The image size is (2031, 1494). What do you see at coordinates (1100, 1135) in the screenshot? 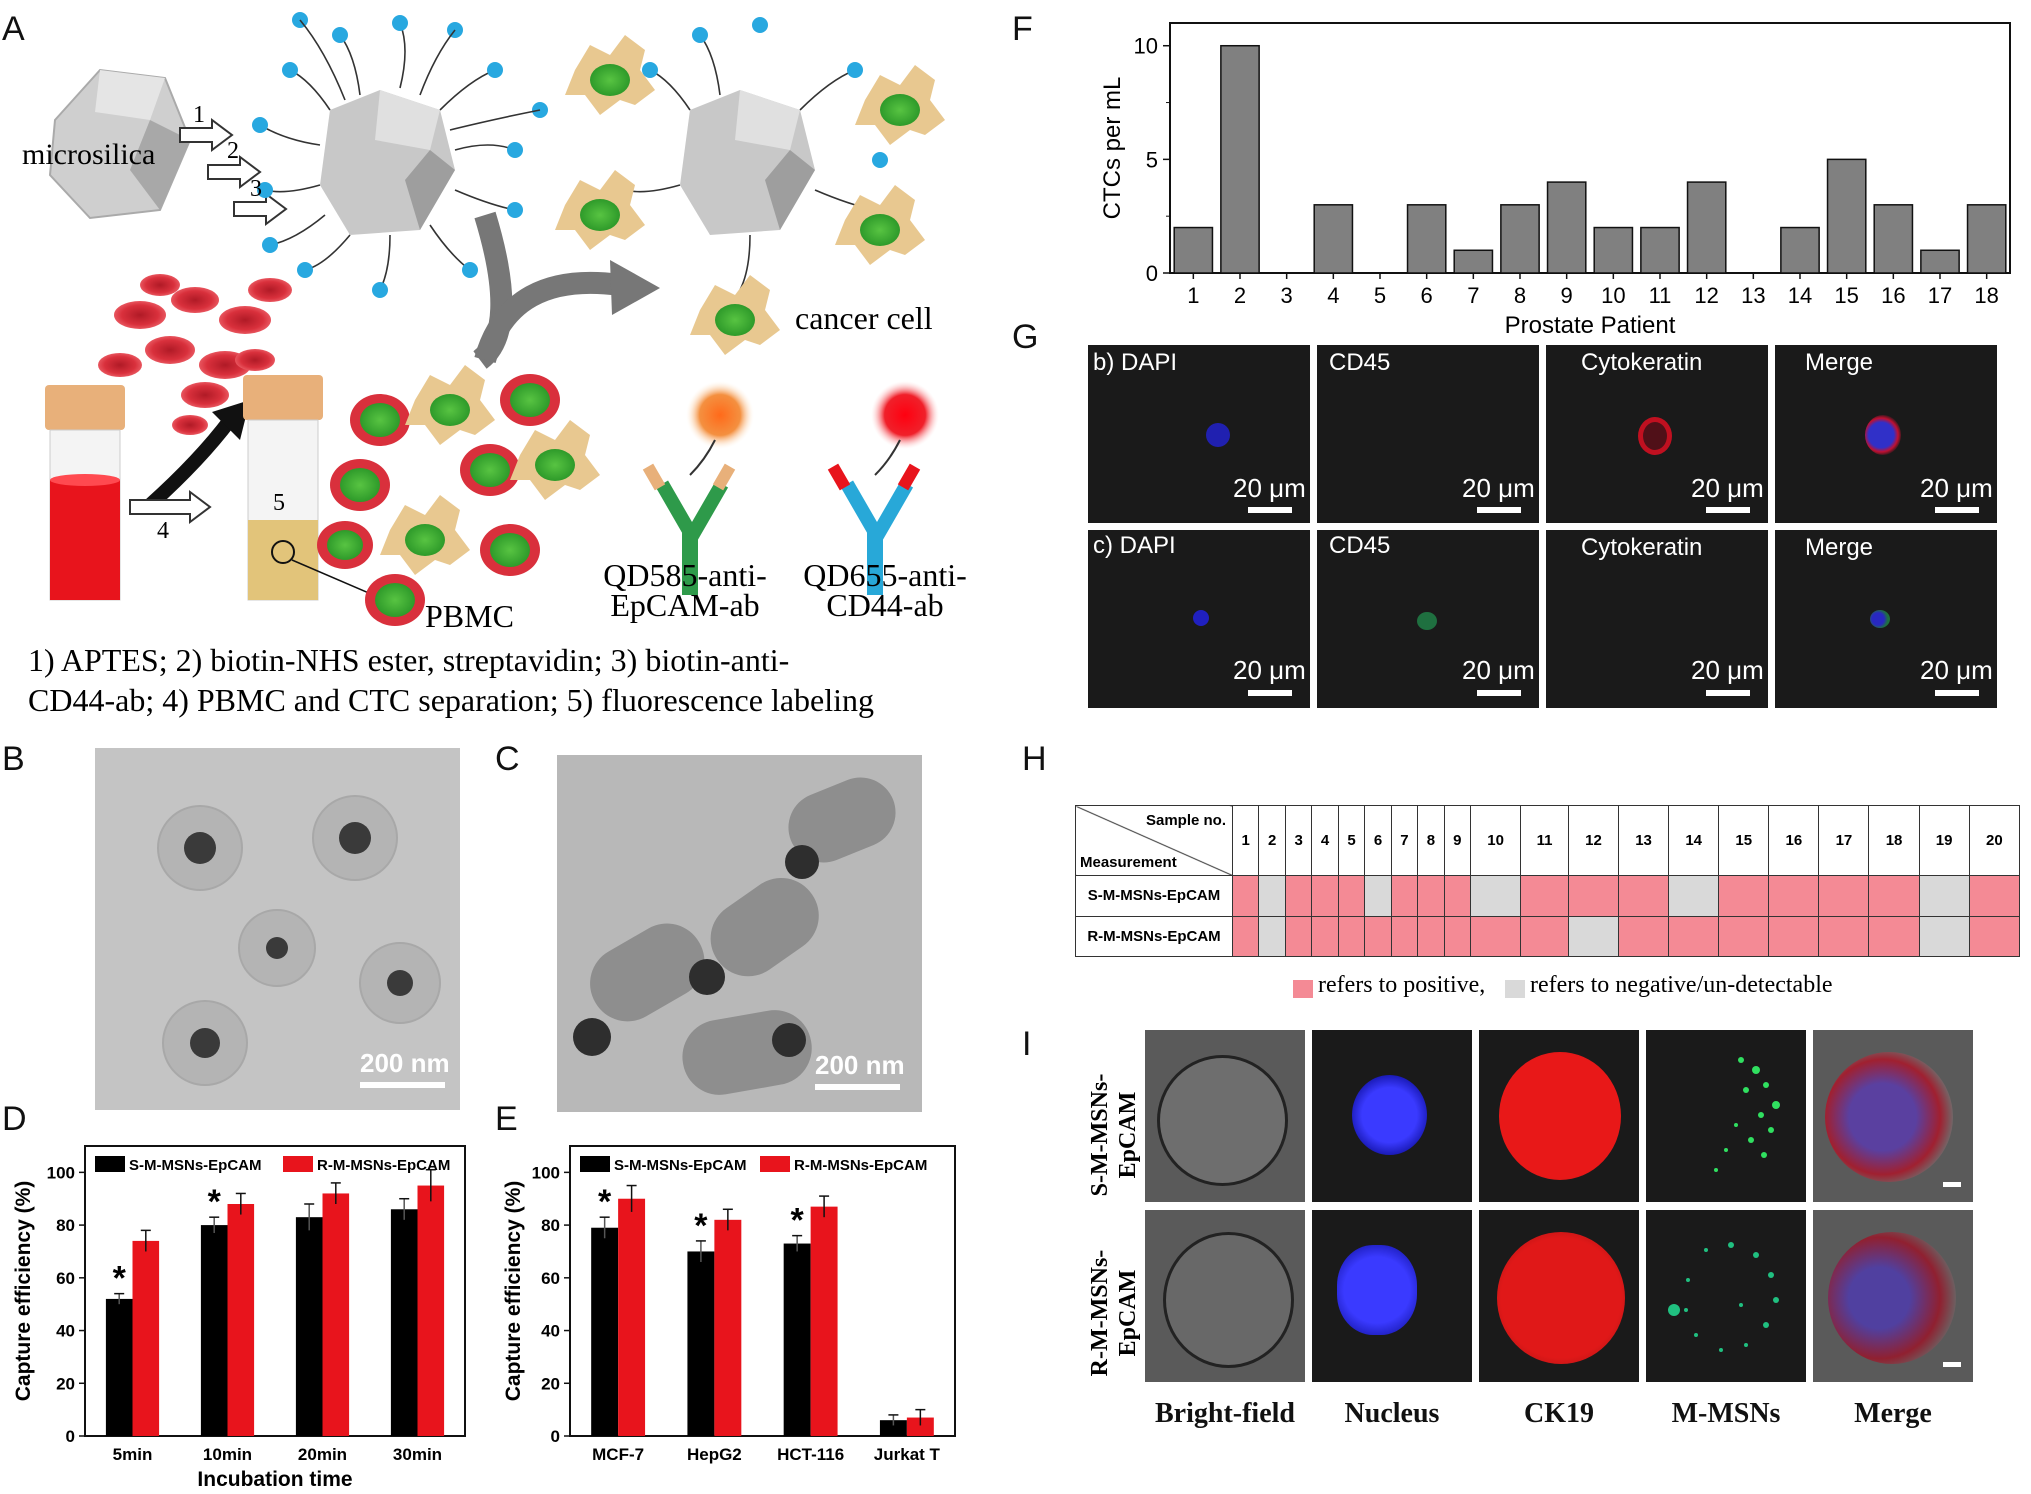
I see `row1-label-line1: S-M-MSNs-` at bounding box center [1100, 1135].